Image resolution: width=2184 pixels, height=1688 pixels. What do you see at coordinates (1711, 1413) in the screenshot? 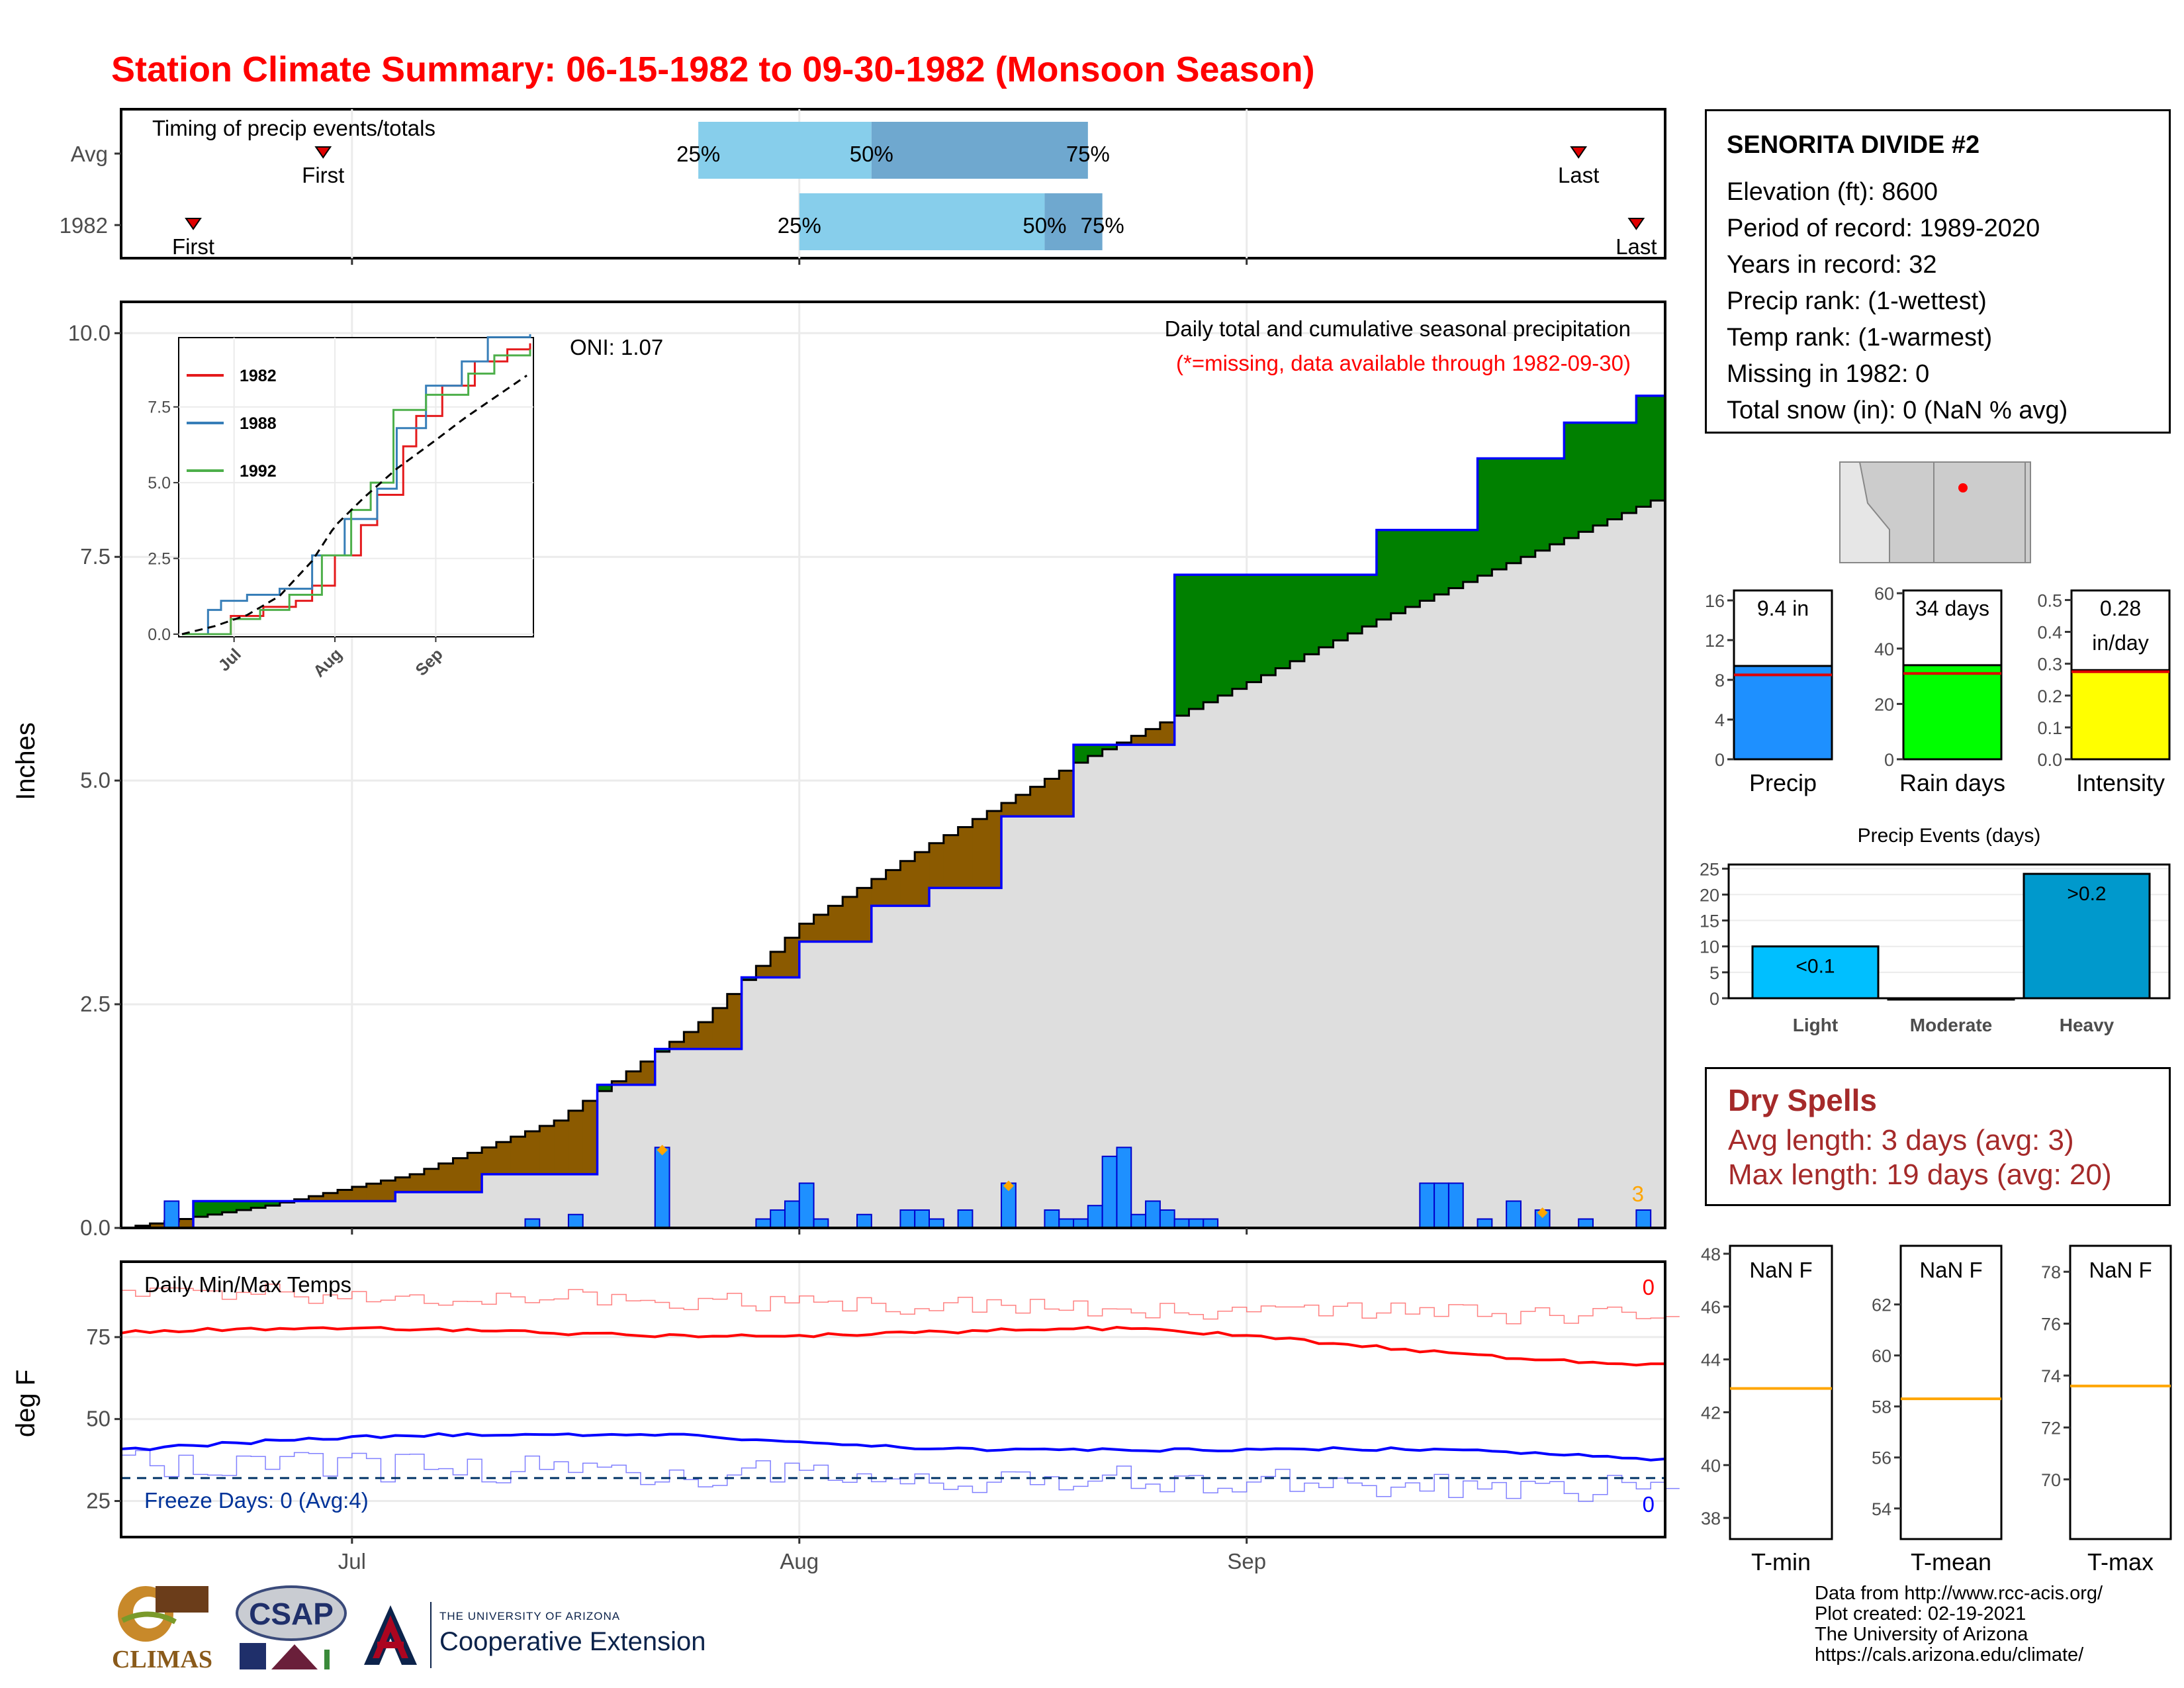
I see `temp-box-ytick-label: 42` at bounding box center [1711, 1413].